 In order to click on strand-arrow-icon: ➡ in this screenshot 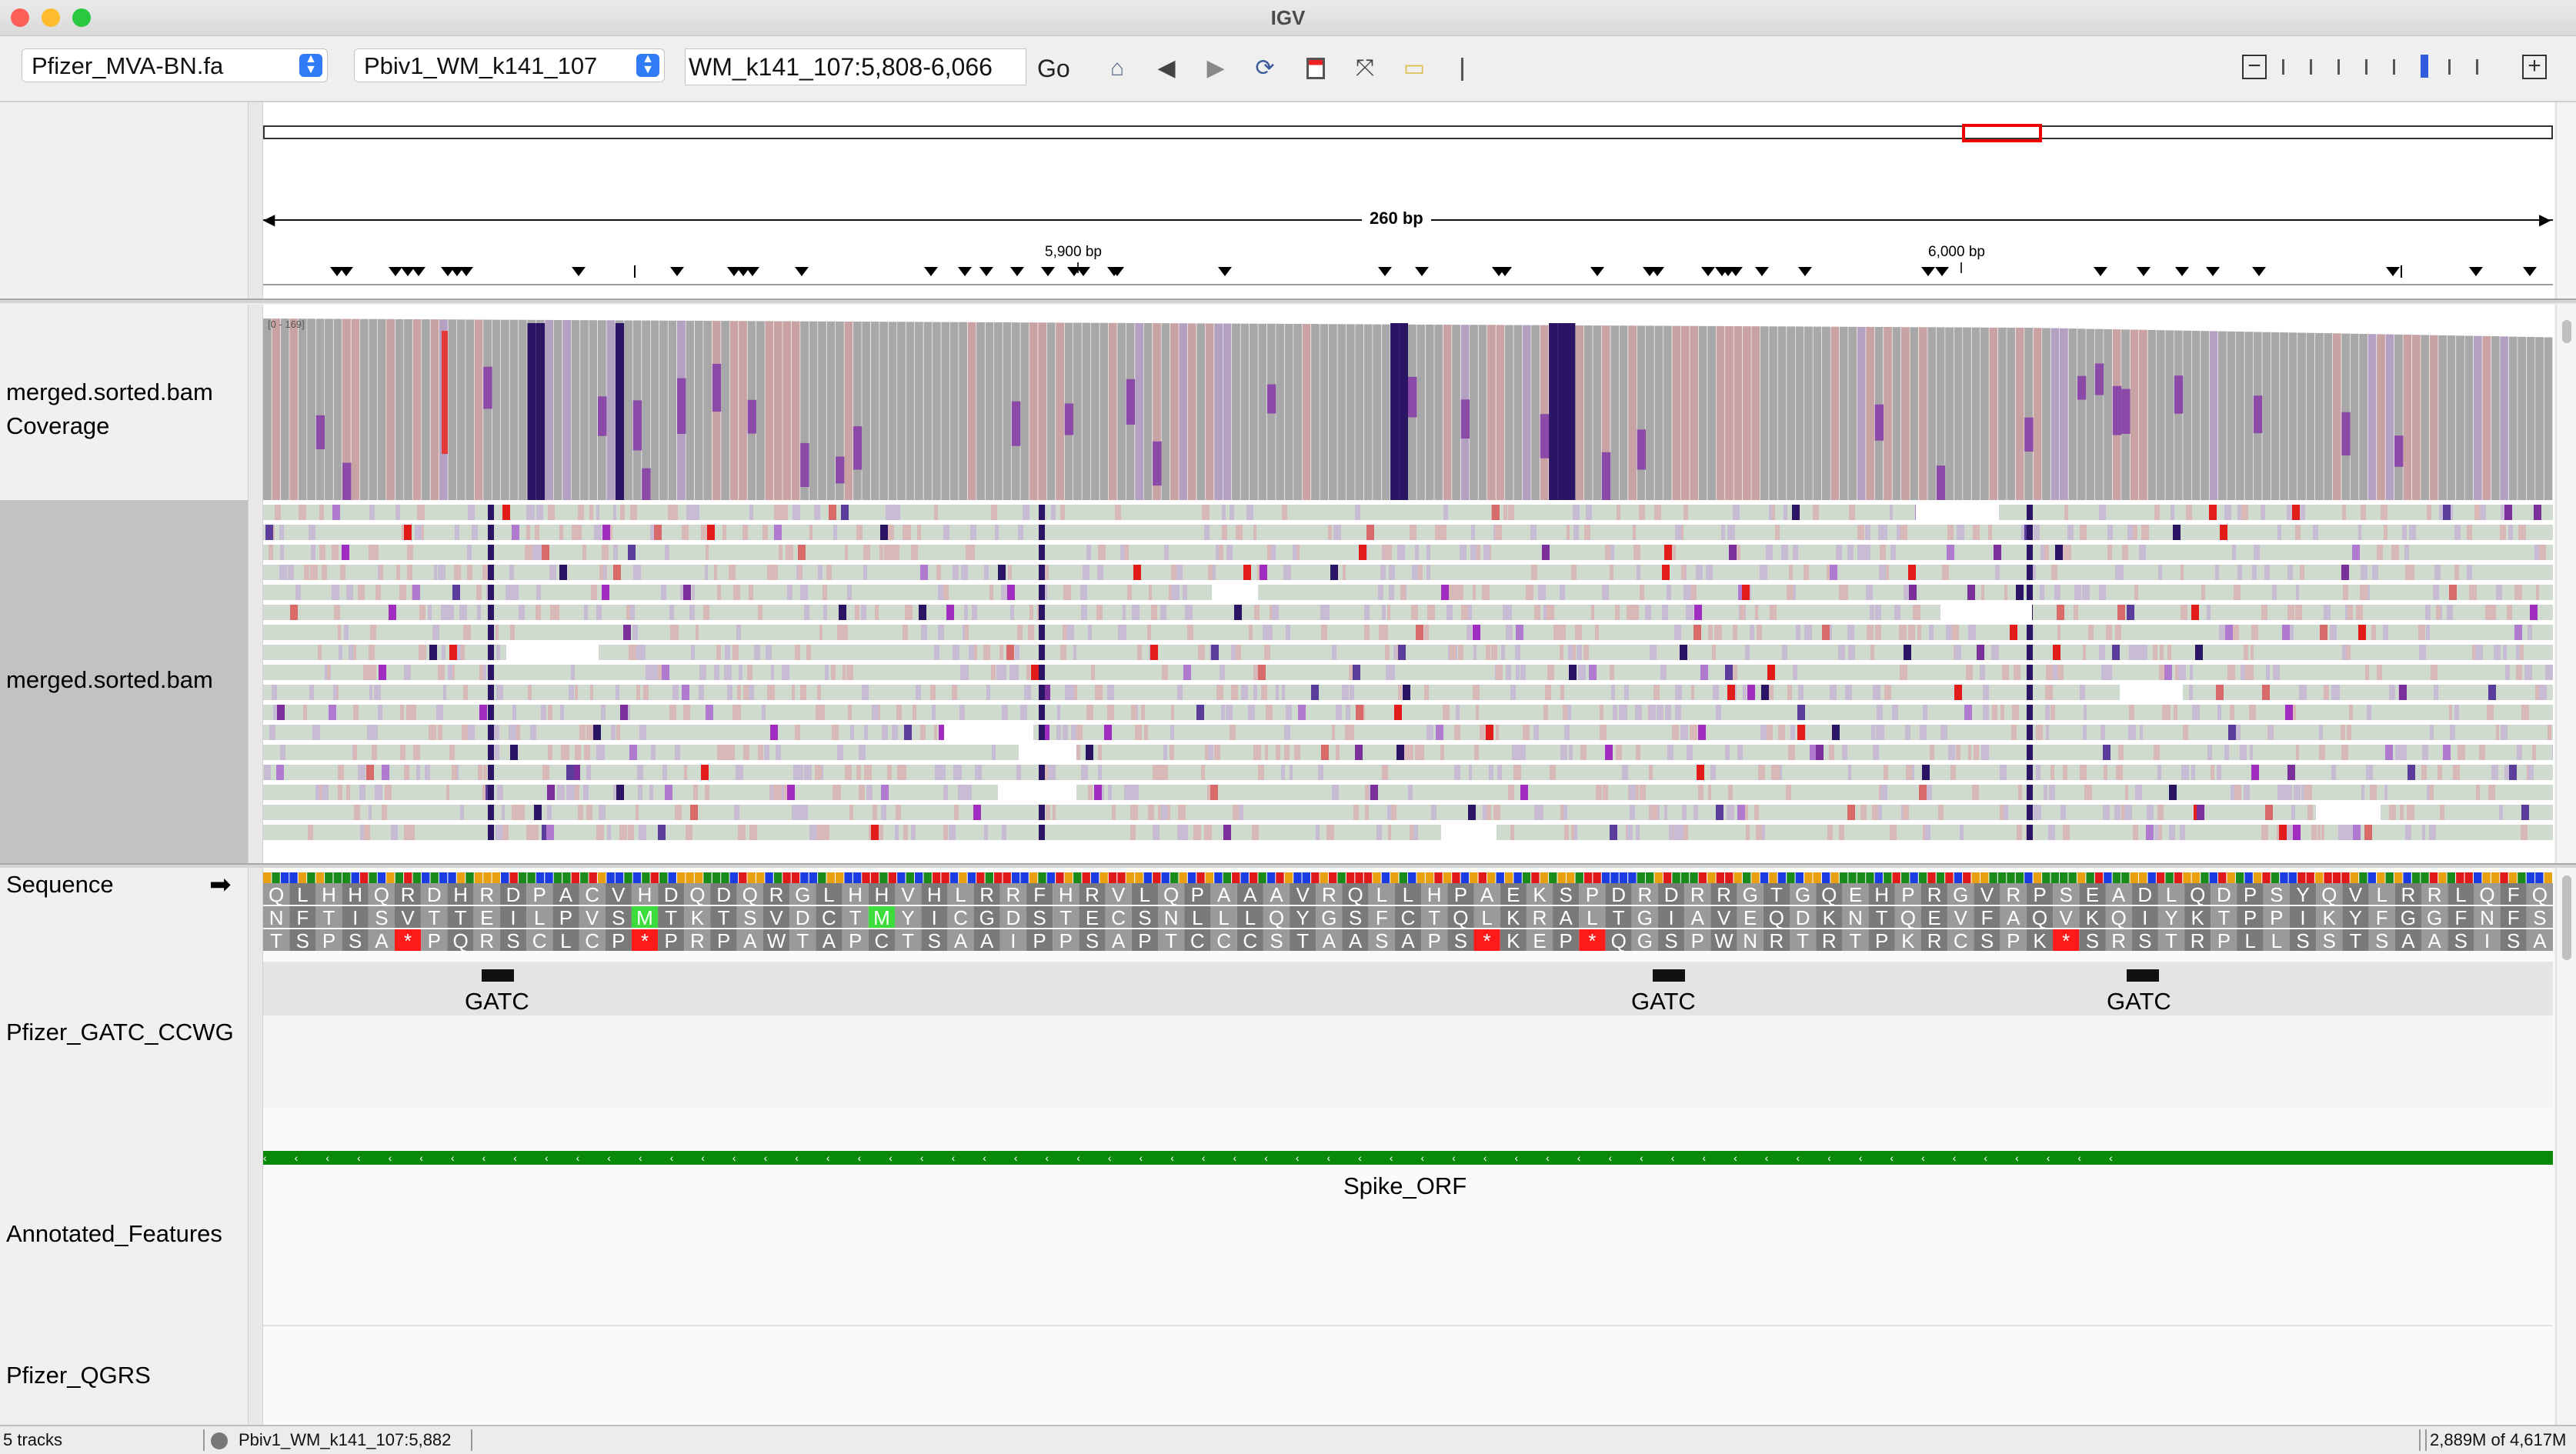, I will do `click(220, 884)`.